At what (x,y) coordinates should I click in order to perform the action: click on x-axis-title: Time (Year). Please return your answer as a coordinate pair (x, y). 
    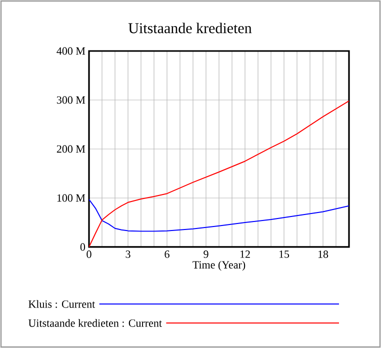
    Looking at the image, I should click on (219, 265).